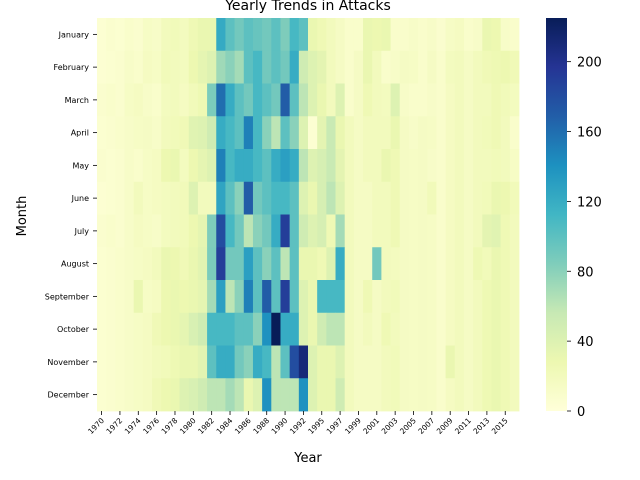 The image size is (640, 480). What do you see at coordinates (67, 296) in the screenshot?
I see `y-tick-label: September` at bounding box center [67, 296].